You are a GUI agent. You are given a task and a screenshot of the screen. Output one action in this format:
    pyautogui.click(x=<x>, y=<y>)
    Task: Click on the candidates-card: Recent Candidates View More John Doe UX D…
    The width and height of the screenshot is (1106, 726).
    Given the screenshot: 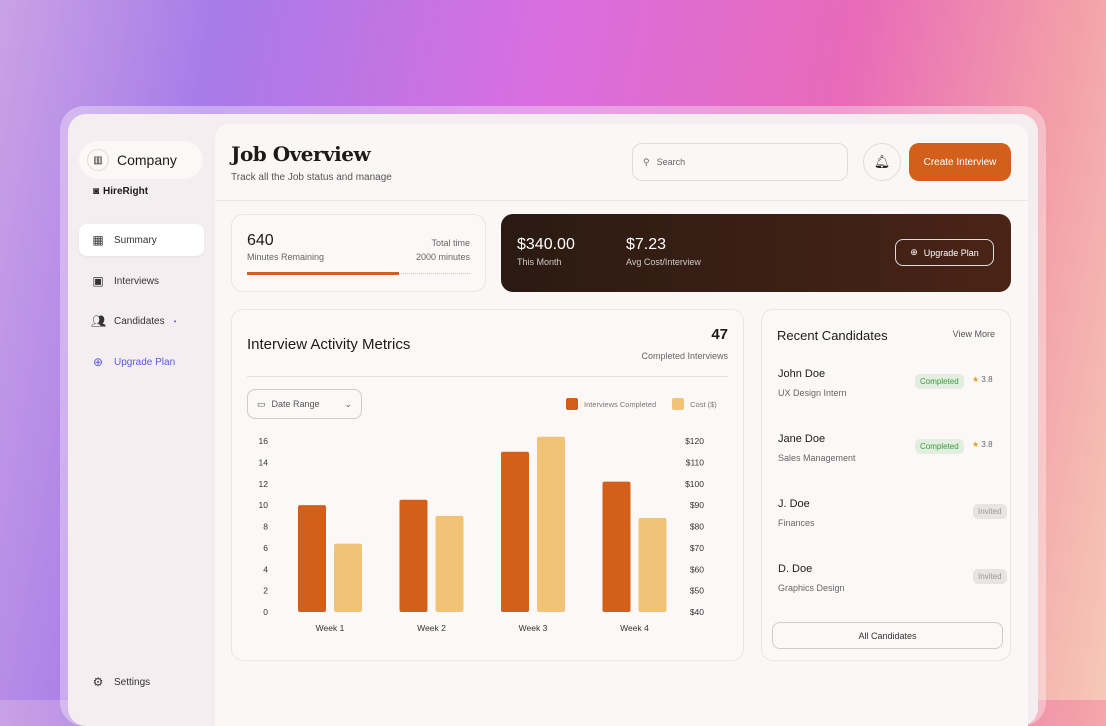 What is the action you would take?
    pyautogui.click(x=886, y=485)
    